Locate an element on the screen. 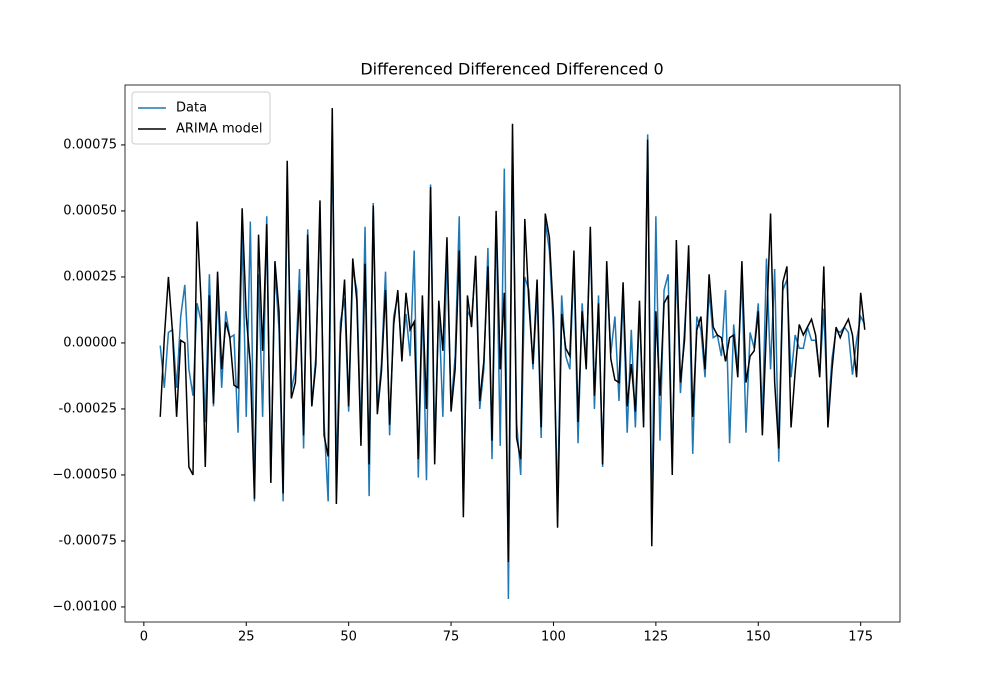 The width and height of the screenshot is (1000, 700). legend-box is located at coordinates (201, 118).